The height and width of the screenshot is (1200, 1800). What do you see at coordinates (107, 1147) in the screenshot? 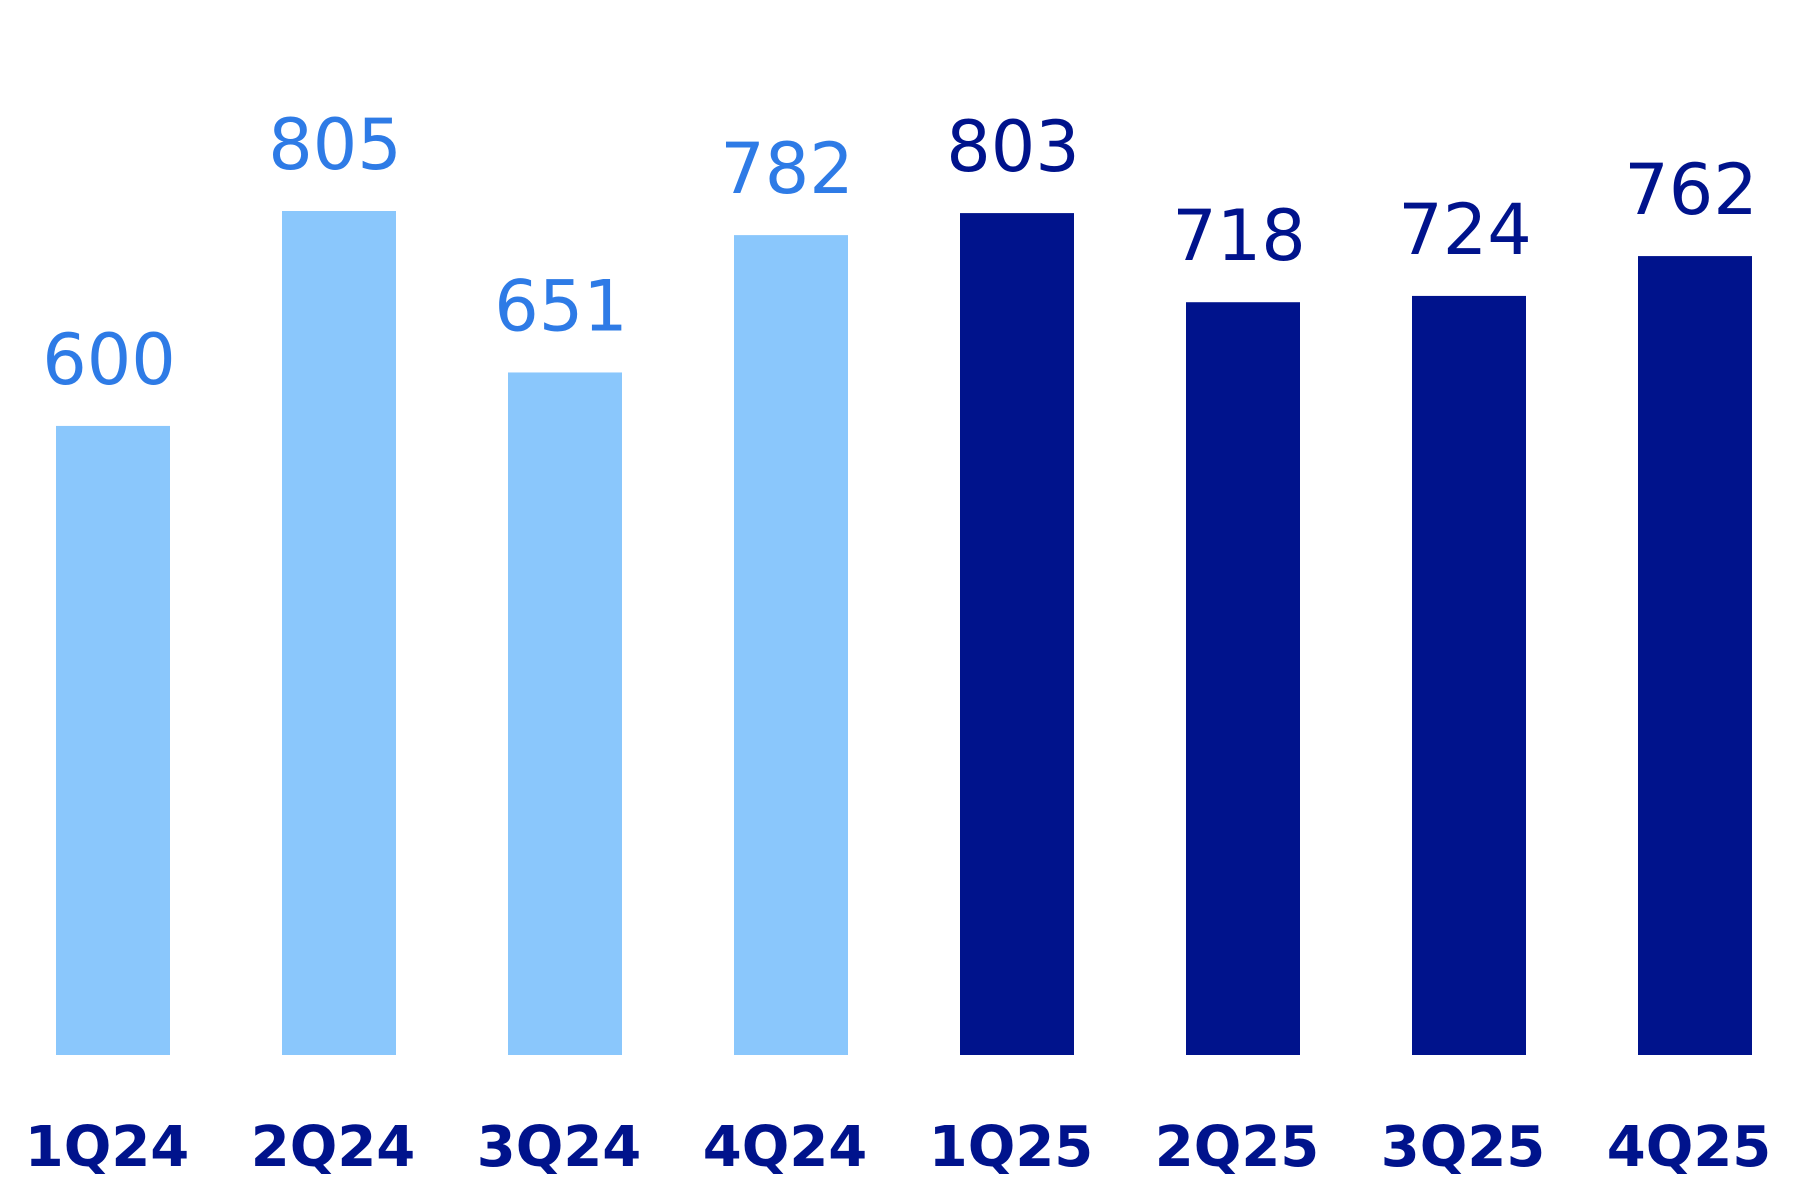
I see `category-label-1q24: 1Q24` at bounding box center [107, 1147].